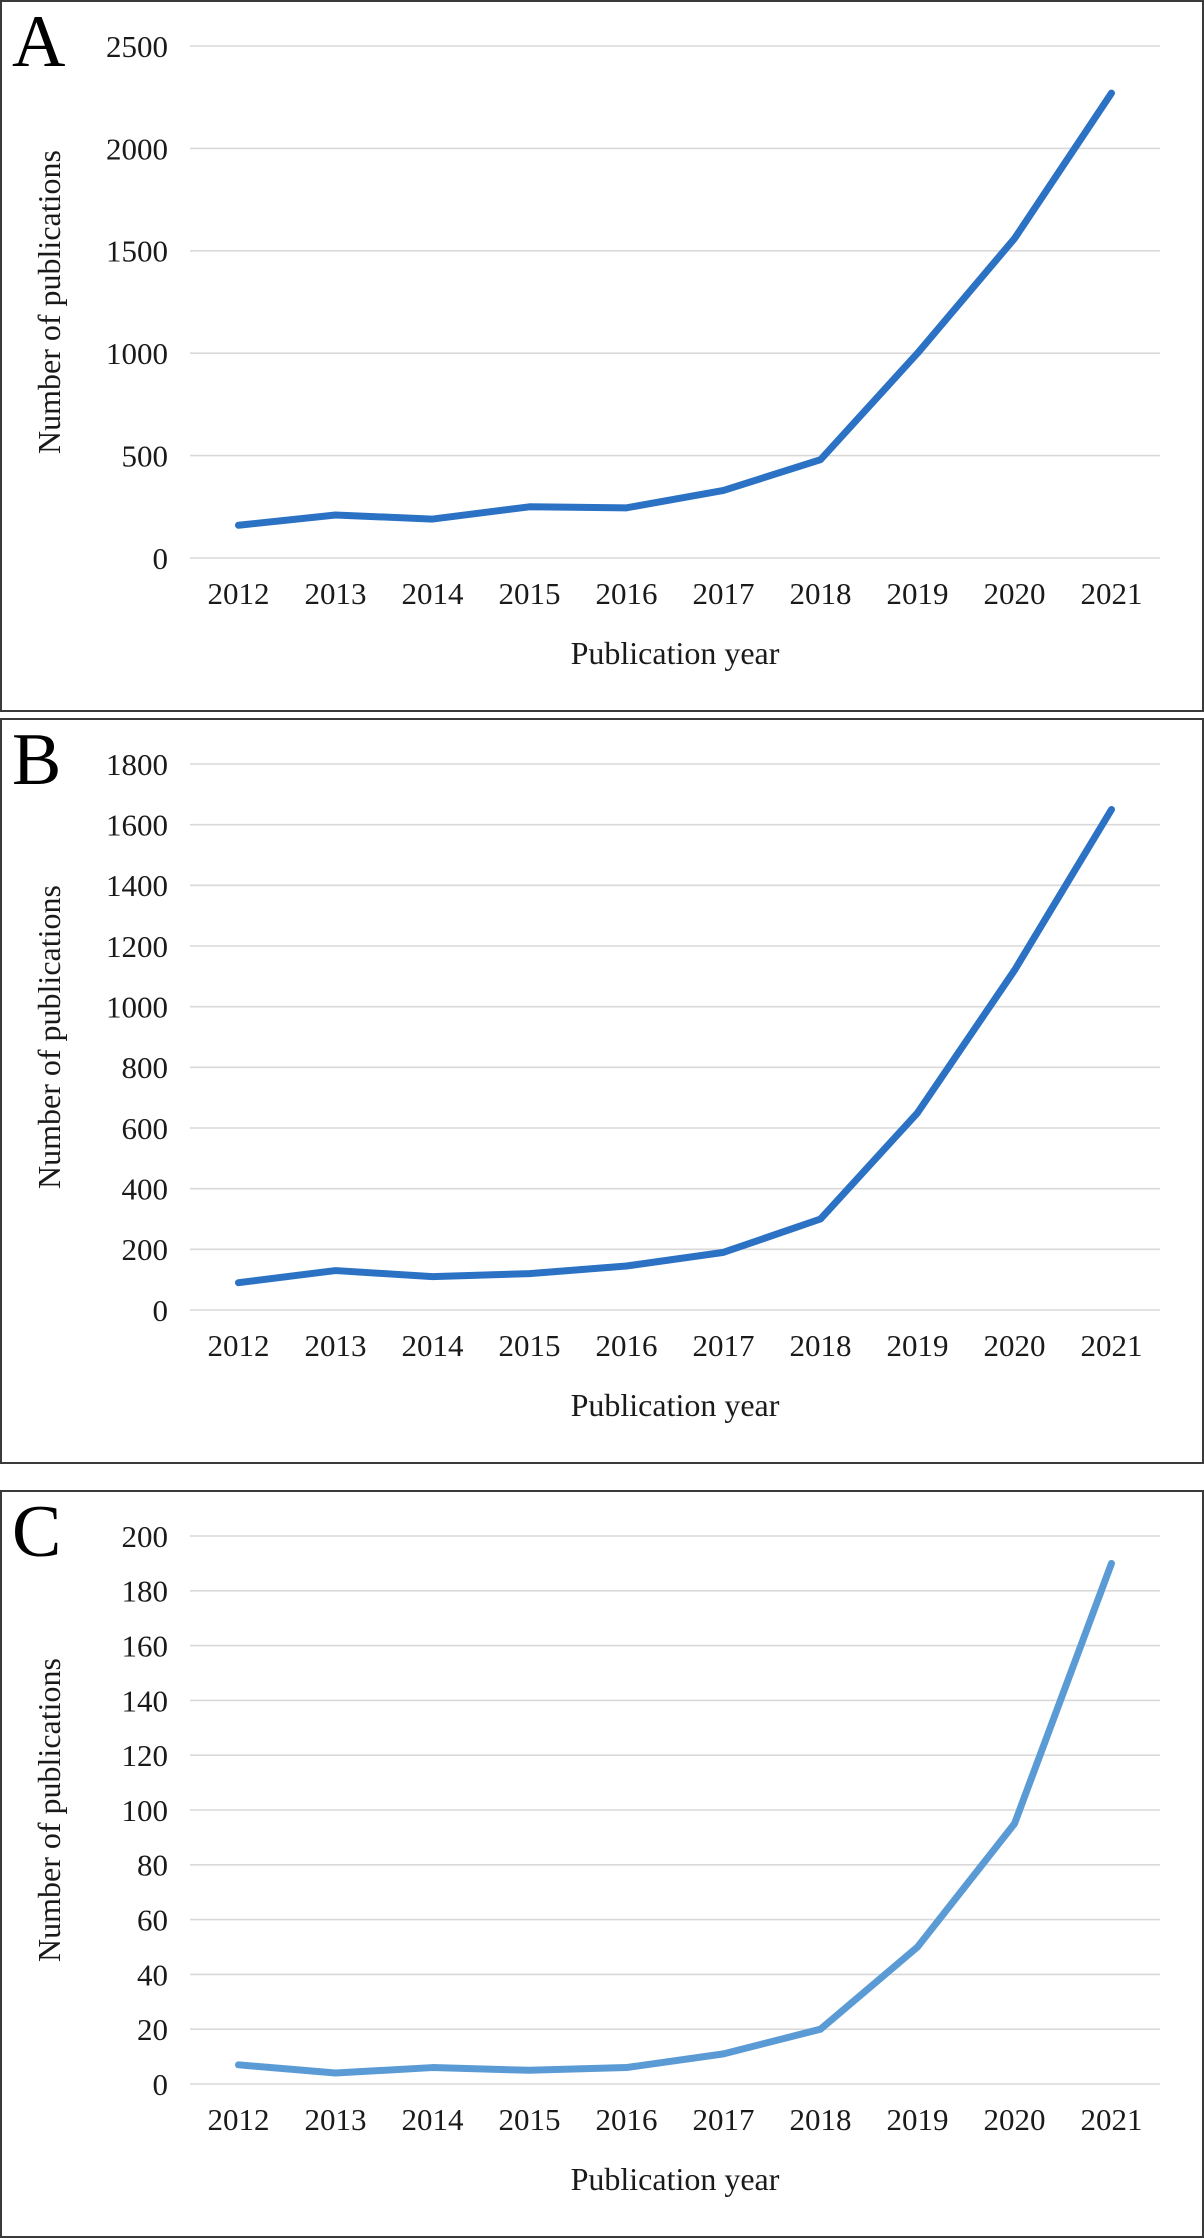 The width and height of the screenshot is (1204, 2238). I want to click on y-tick-label: 140, so click(145, 1700).